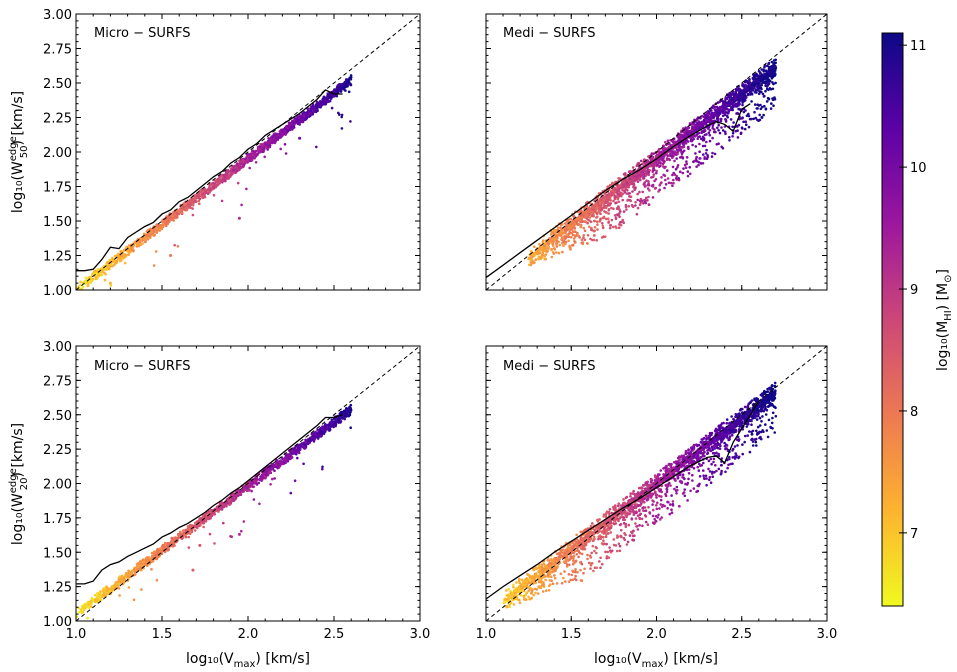 The image size is (957, 672). I want to click on y-tick-label: 2.50, so click(57, 84).